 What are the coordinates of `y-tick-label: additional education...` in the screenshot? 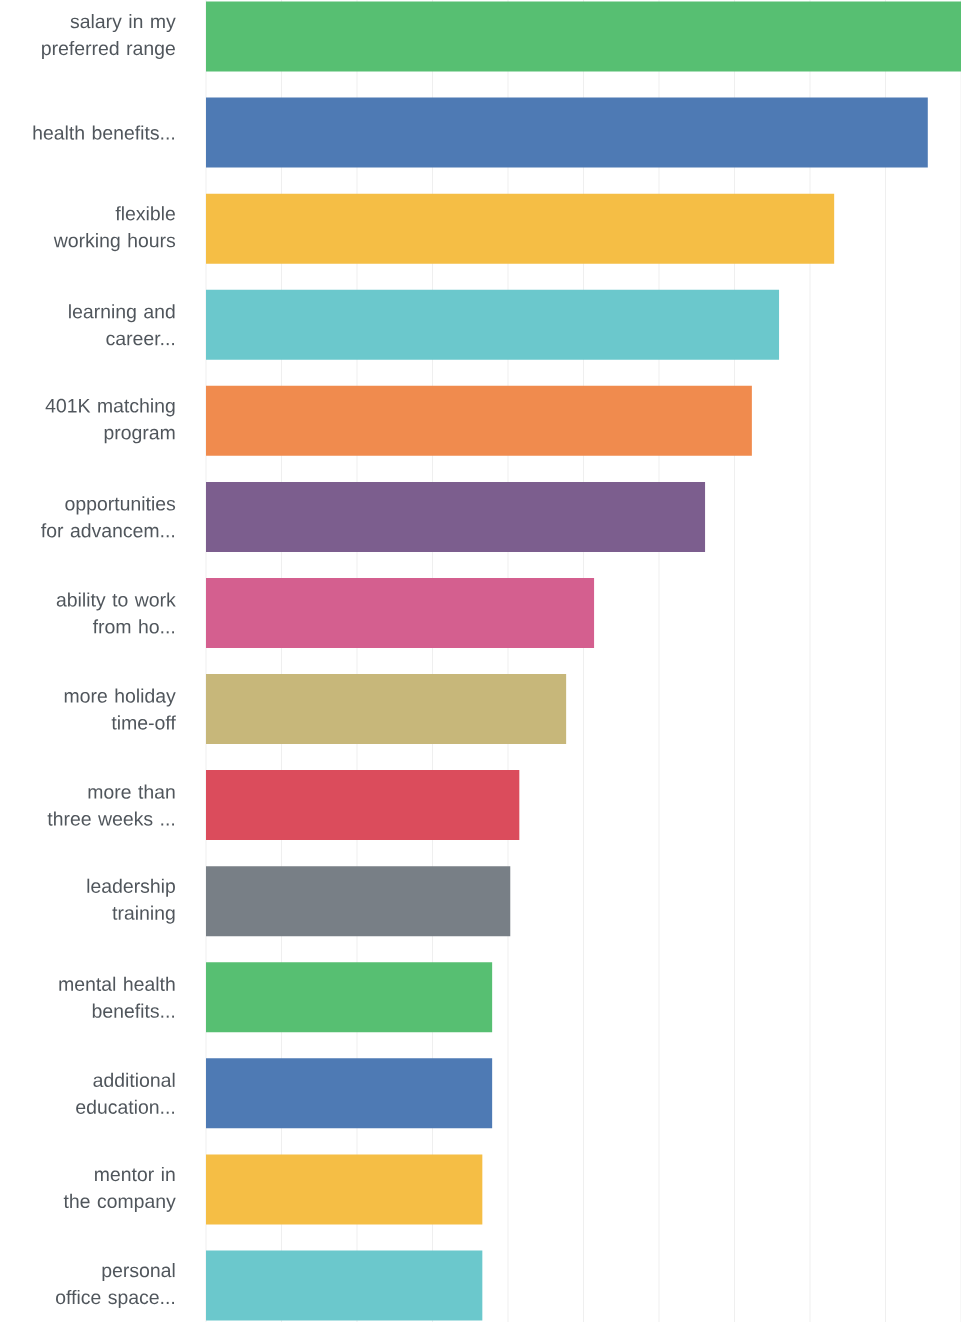 It's located at (125, 1093).